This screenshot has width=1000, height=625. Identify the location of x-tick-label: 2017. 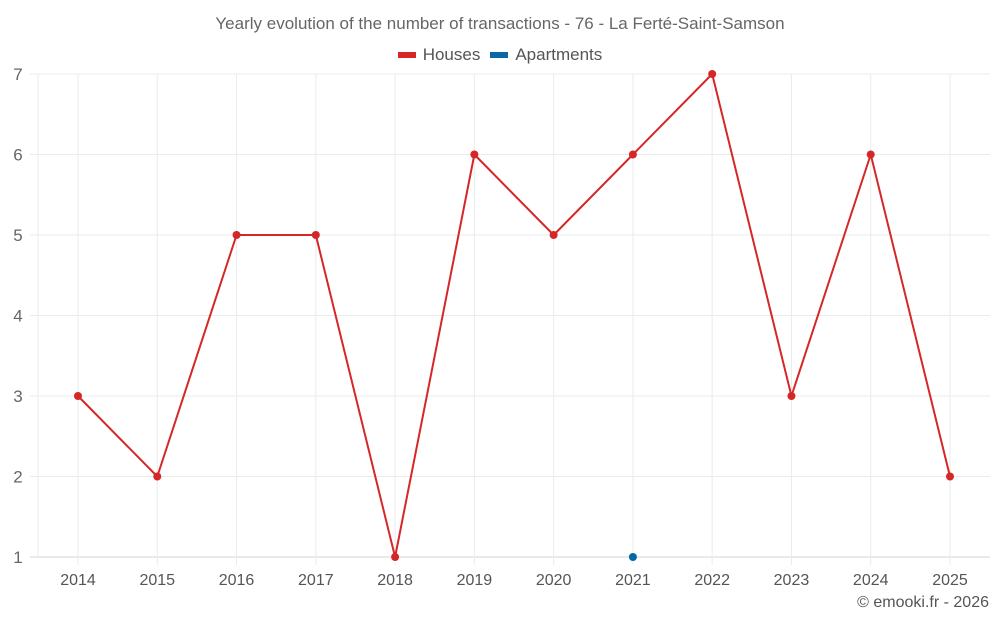
(316, 580).